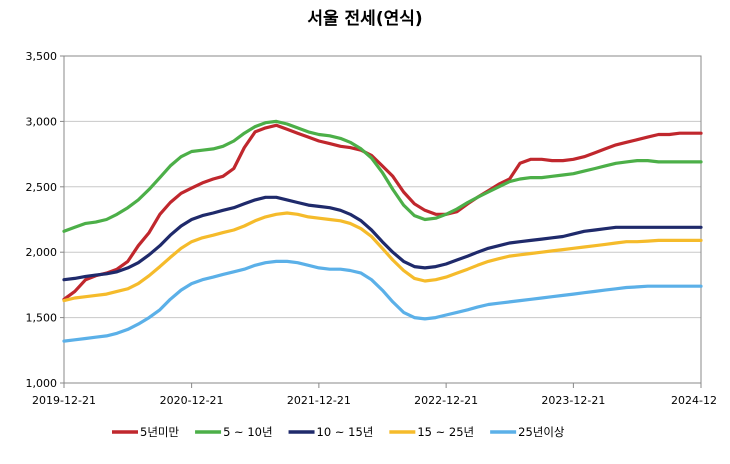  Describe the element at coordinates (159, 432) in the screenshot. I see `legend-label: 5년미만` at that location.